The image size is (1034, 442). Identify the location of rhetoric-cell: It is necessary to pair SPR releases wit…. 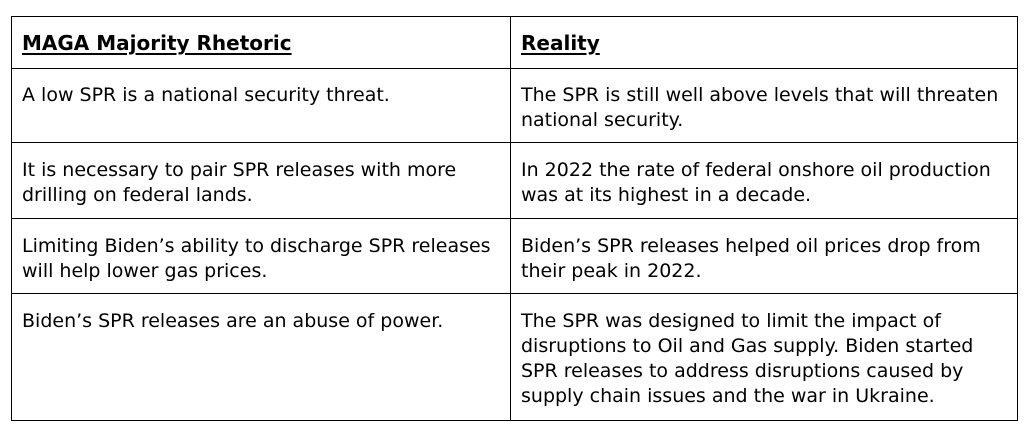
(261, 180).